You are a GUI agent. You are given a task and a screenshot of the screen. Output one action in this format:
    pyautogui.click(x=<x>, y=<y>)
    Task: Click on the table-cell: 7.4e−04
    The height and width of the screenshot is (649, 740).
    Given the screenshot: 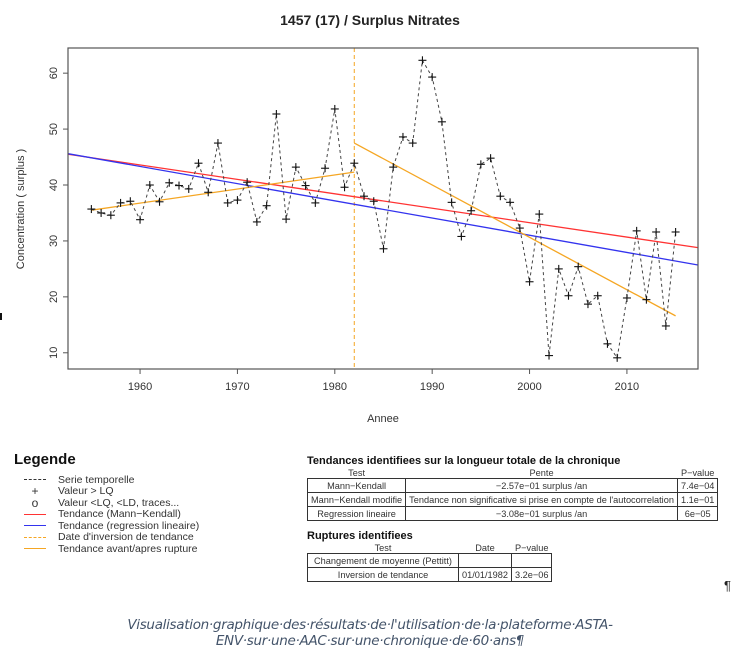 What is the action you would take?
    pyautogui.click(x=697, y=485)
    